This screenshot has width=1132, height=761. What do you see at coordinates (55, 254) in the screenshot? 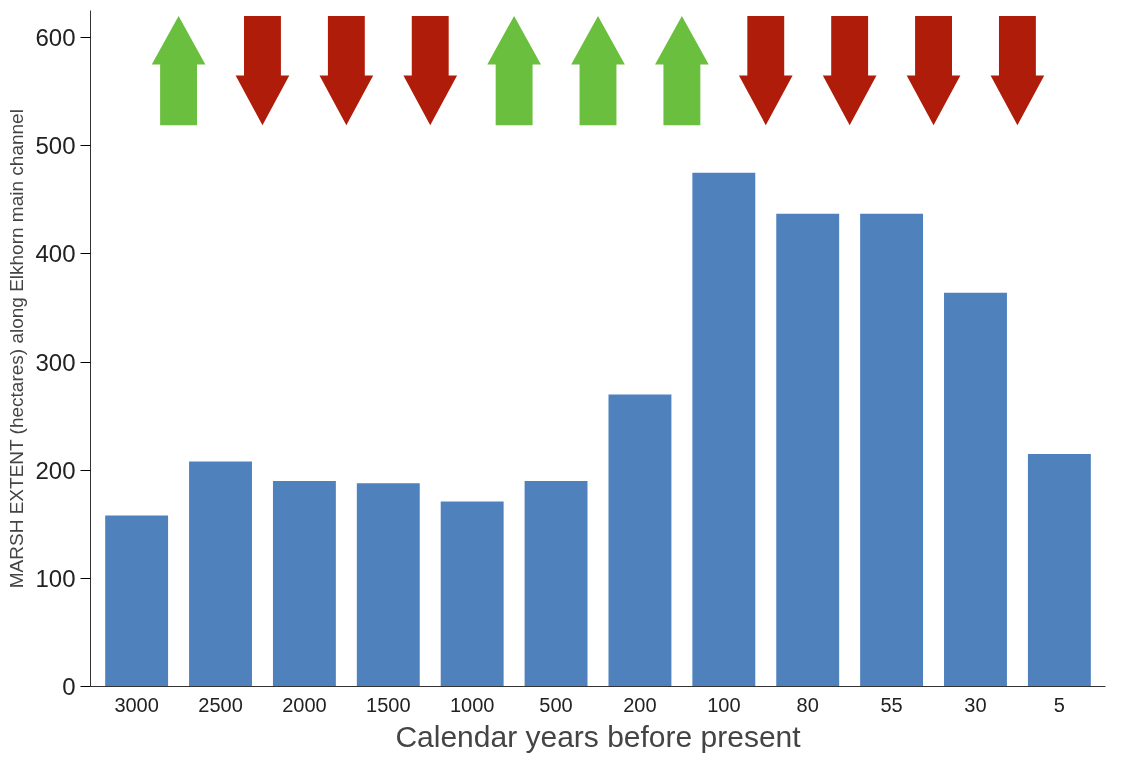
I see `y-tick-label: 400` at bounding box center [55, 254].